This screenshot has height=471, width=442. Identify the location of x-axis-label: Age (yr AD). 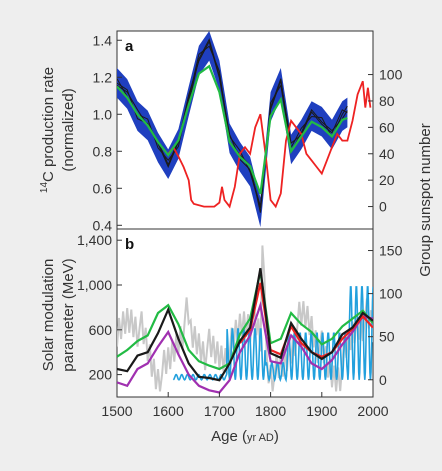
(245, 436).